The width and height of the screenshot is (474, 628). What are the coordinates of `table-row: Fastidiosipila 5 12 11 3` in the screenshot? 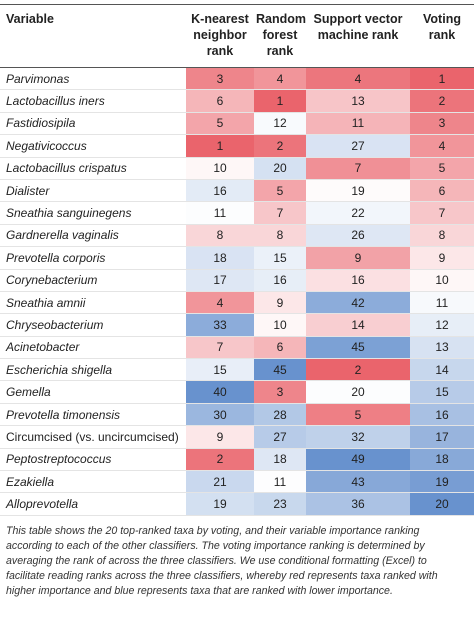 It's located at (237, 124).